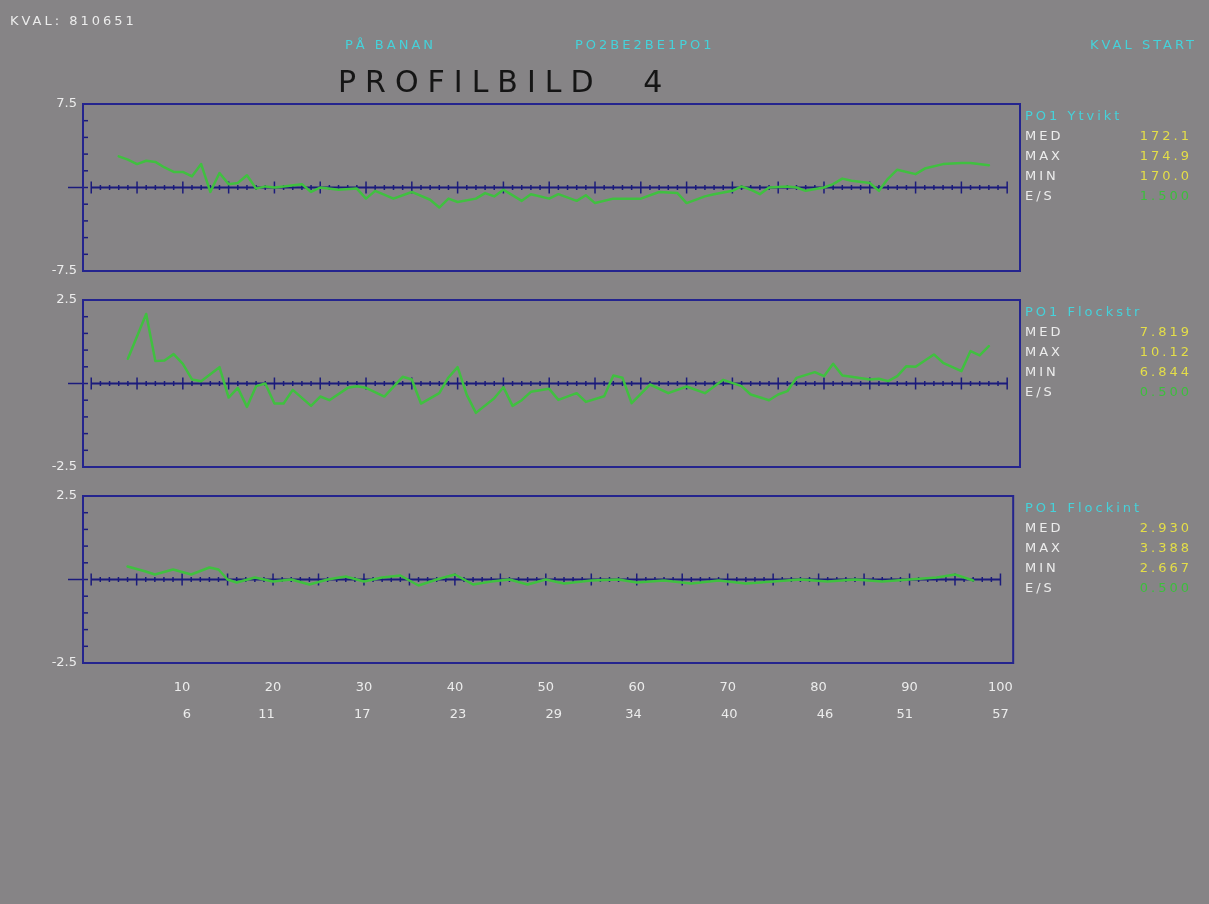 This screenshot has height=904, width=1209. Describe the element at coordinates (1165, 135) in the screenshot. I see `text: 172.1` at that location.